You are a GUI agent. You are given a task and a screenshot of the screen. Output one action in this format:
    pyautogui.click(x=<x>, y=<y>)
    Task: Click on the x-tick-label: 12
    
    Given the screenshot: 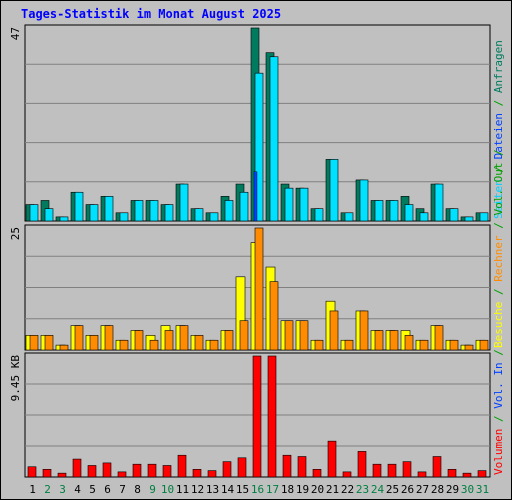 What is the action you would take?
    pyautogui.click(x=197, y=489)
    